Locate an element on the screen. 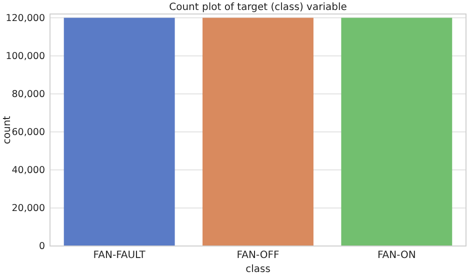  x-axis-title: class is located at coordinates (258, 269).